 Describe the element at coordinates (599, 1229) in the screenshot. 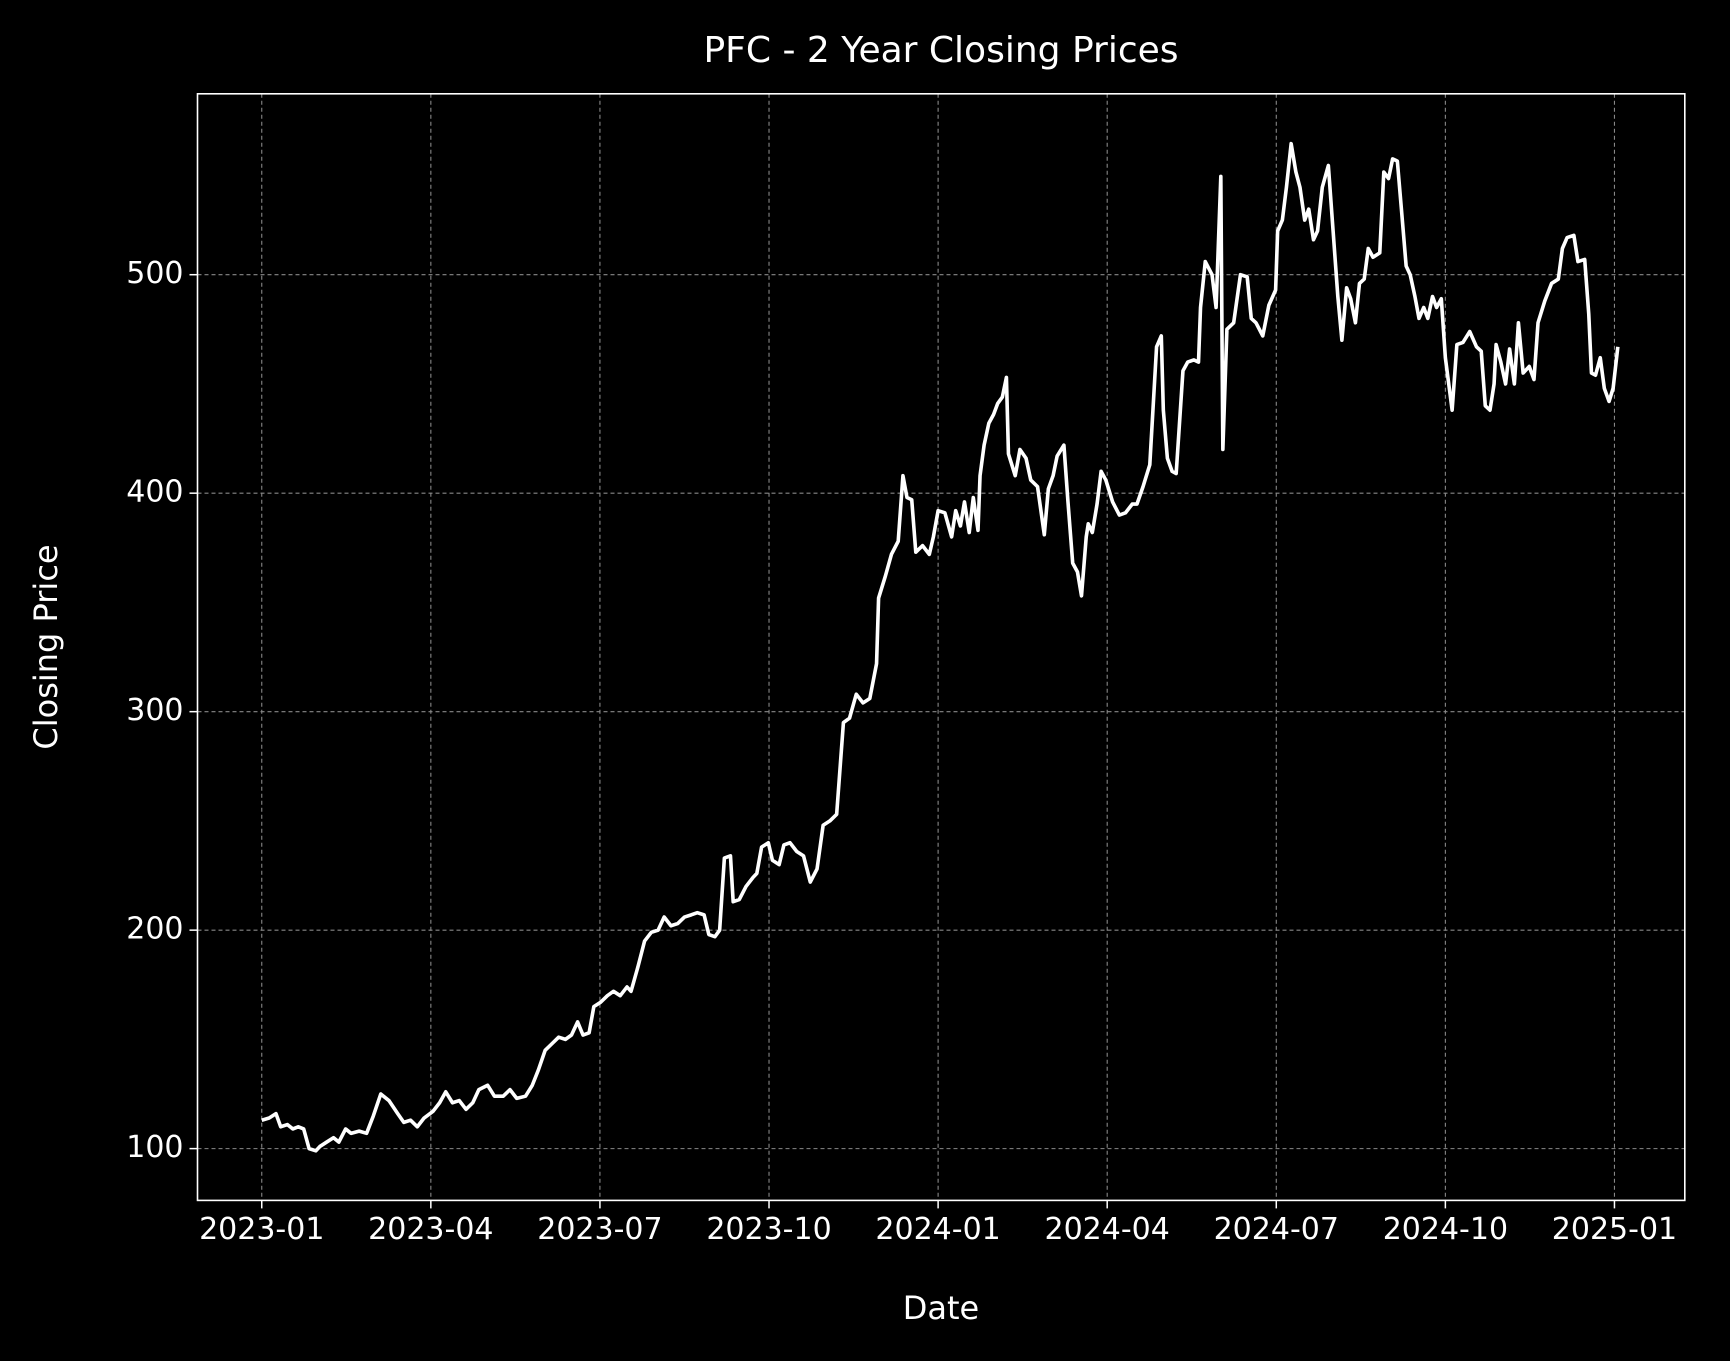

I see `x-tick-label: 2023-07` at that location.